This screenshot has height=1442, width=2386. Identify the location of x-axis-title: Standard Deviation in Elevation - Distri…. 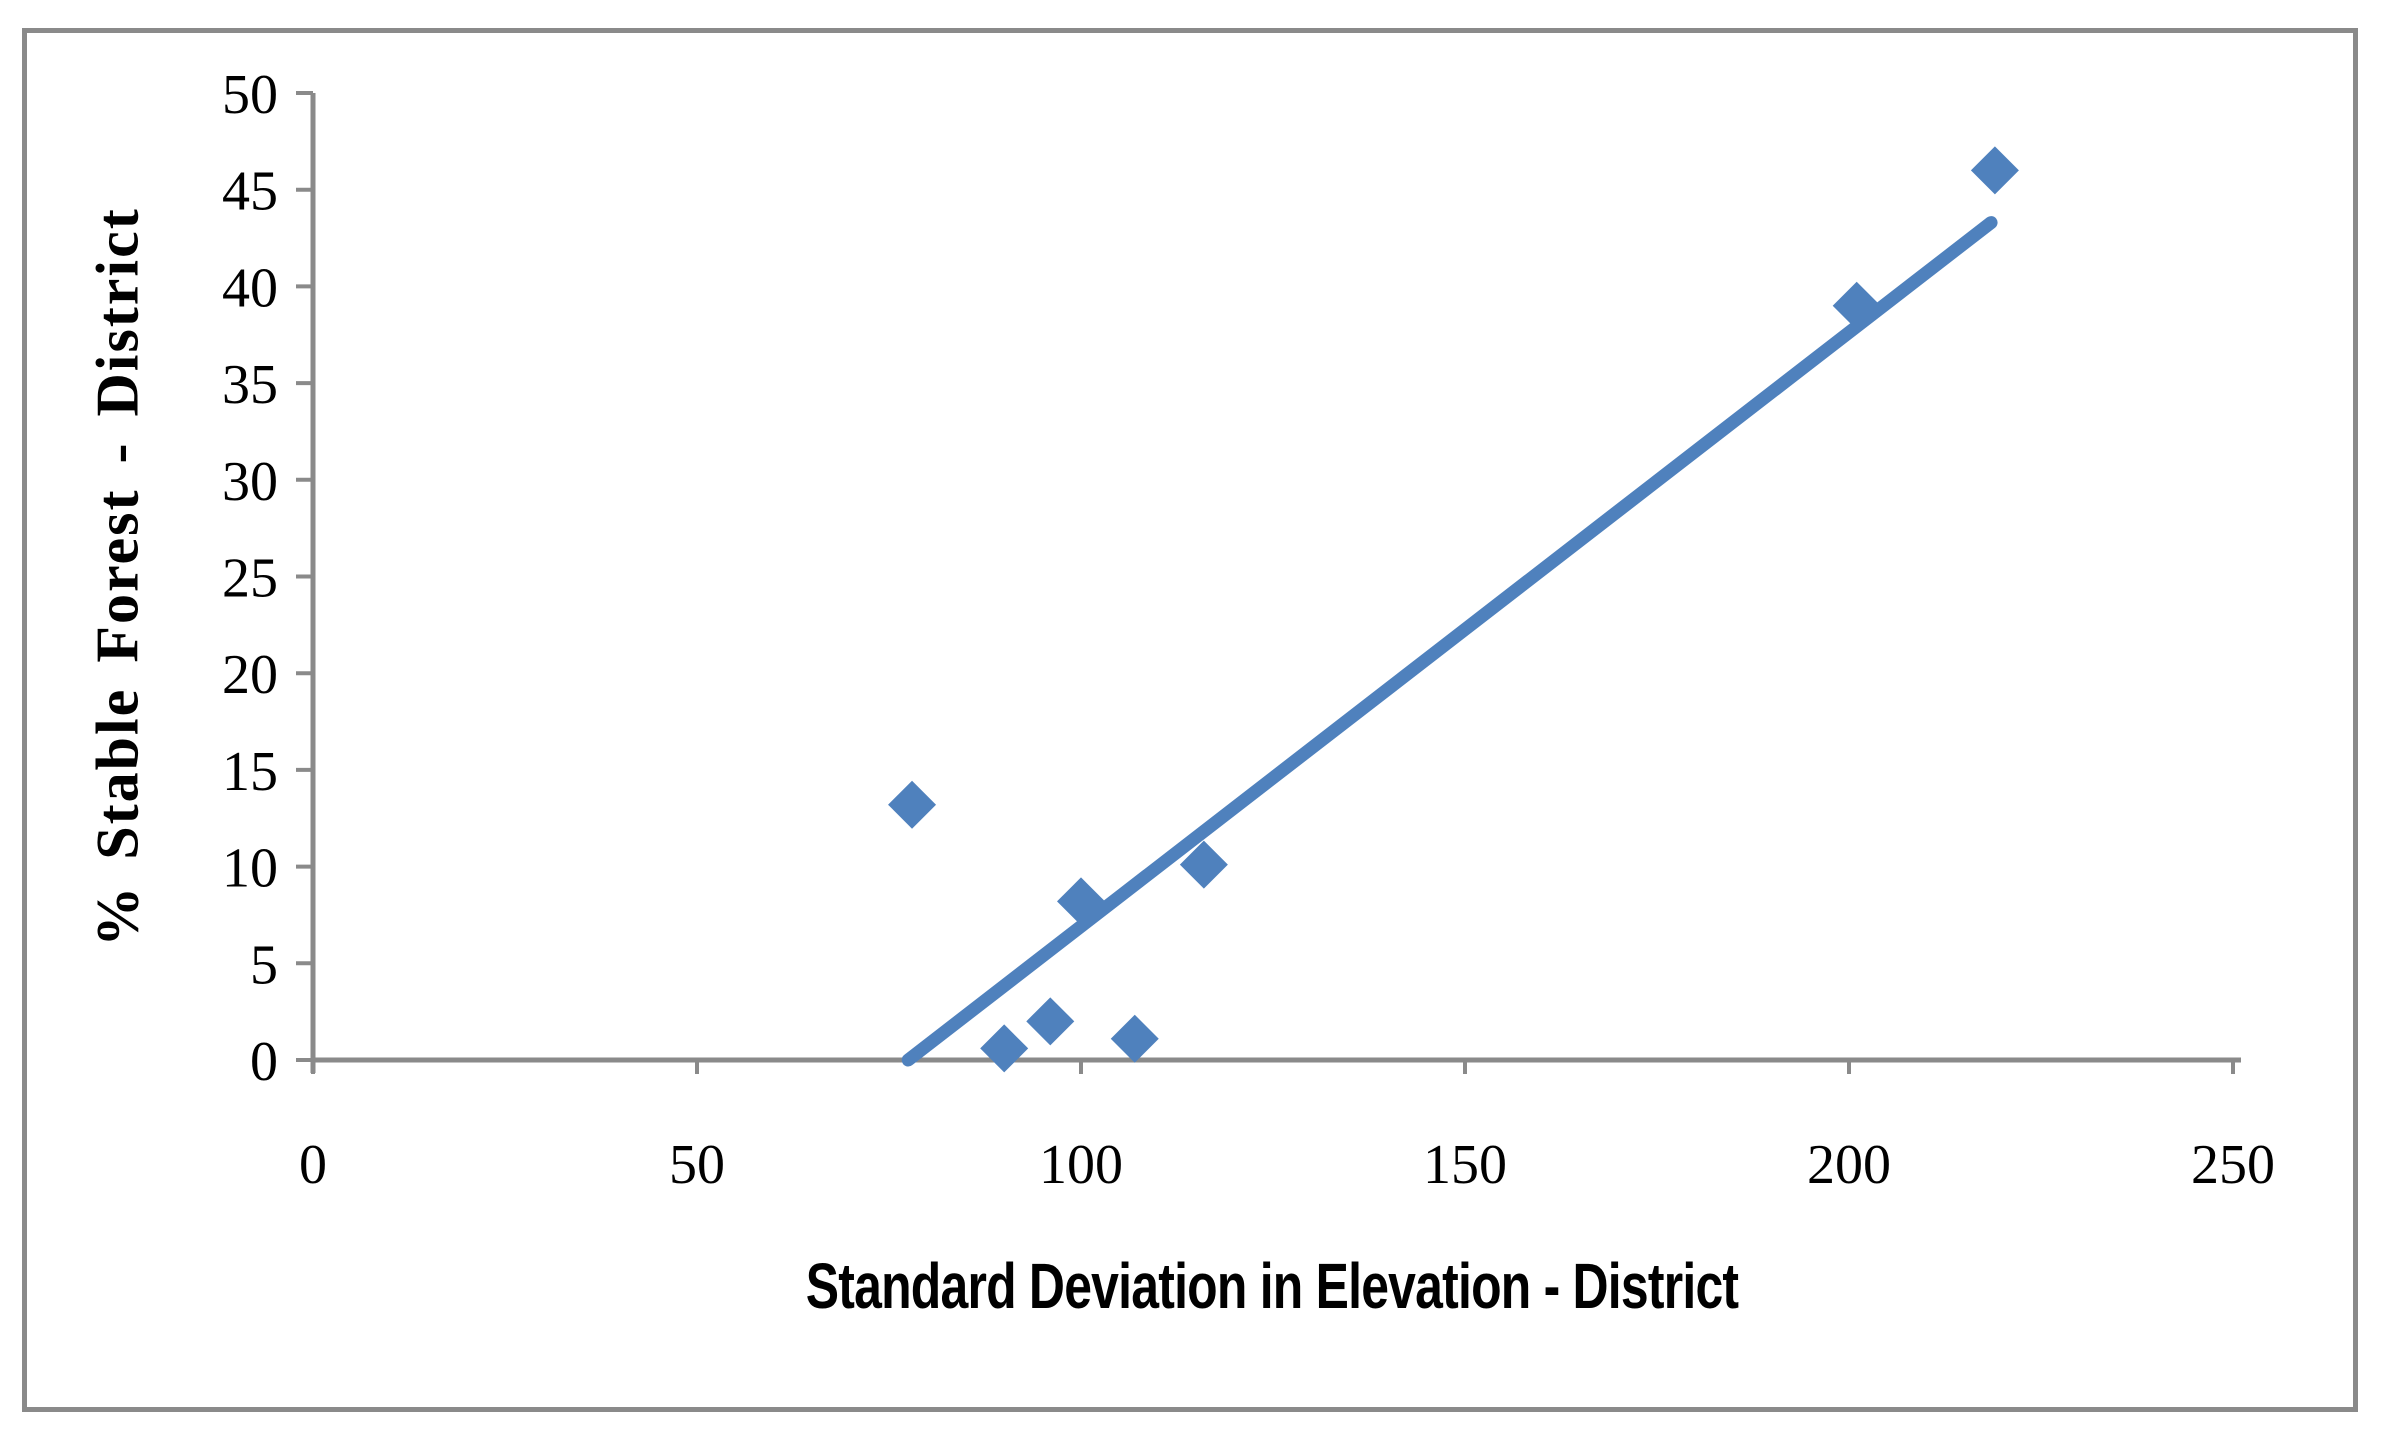
(1272, 1286).